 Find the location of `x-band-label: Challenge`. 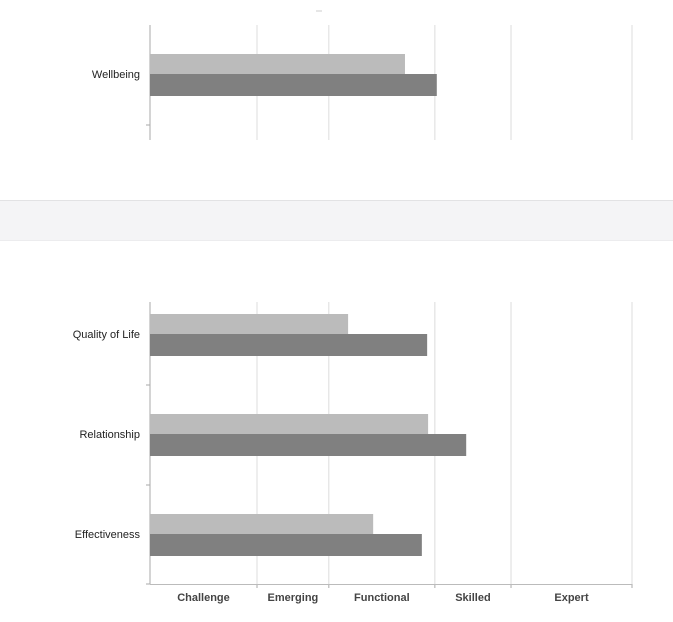

x-band-label: Challenge is located at coordinates (203, 598).